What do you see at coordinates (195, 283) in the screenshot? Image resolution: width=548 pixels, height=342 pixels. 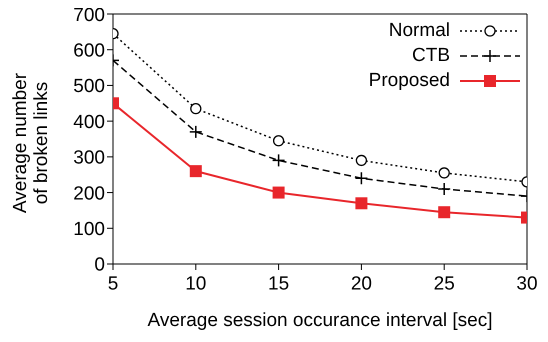 I see `x-tick-label: 10` at bounding box center [195, 283].